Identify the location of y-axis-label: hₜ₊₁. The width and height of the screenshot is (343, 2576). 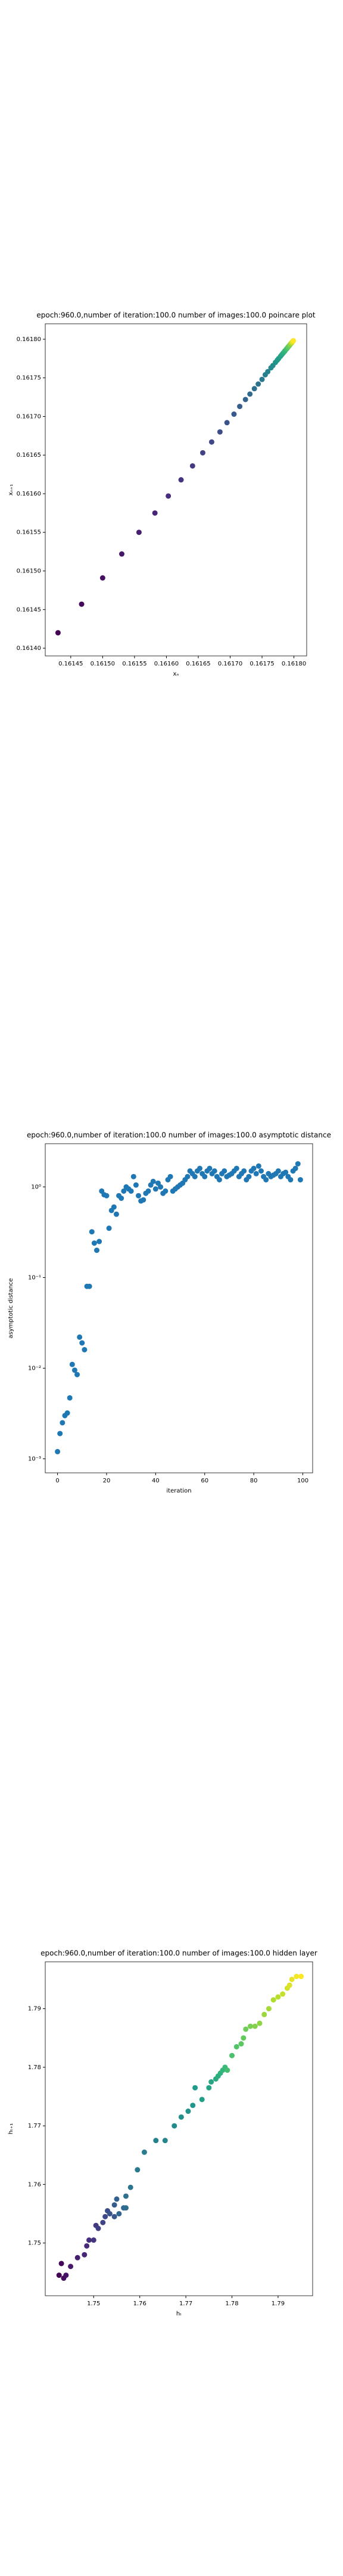
(11, 2129).